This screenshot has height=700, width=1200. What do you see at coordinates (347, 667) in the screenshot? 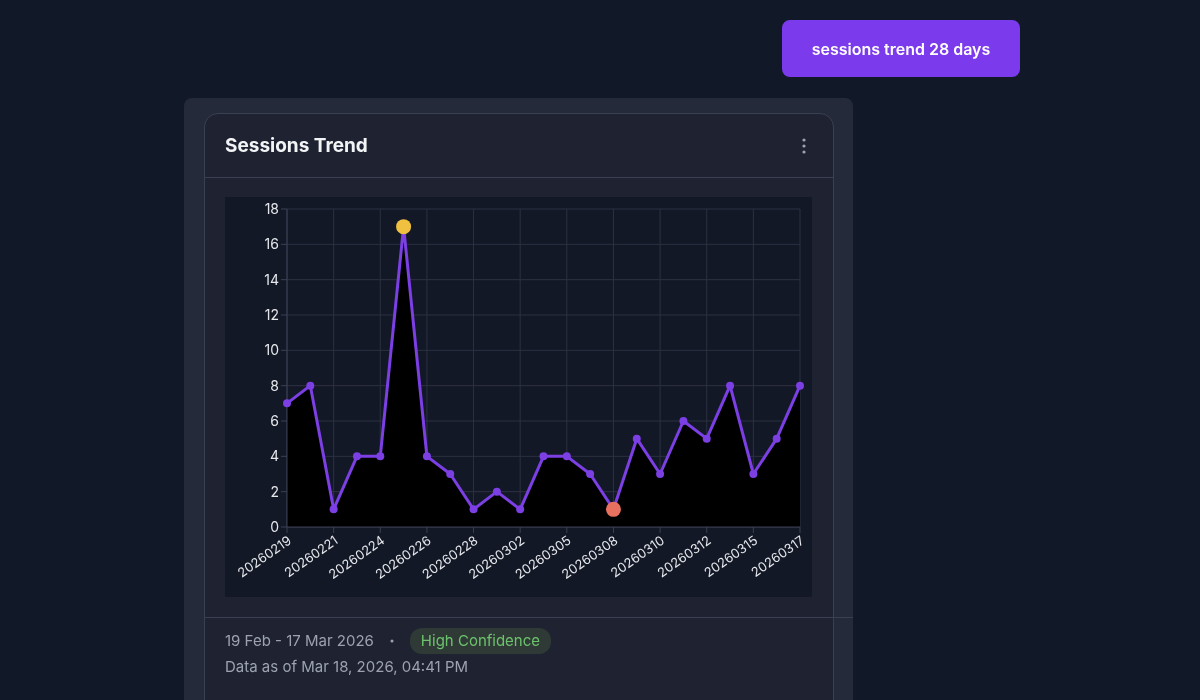
I see `text: Data as of Mar 18, 2026, 04:41 PM` at bounding box center [347, 667].